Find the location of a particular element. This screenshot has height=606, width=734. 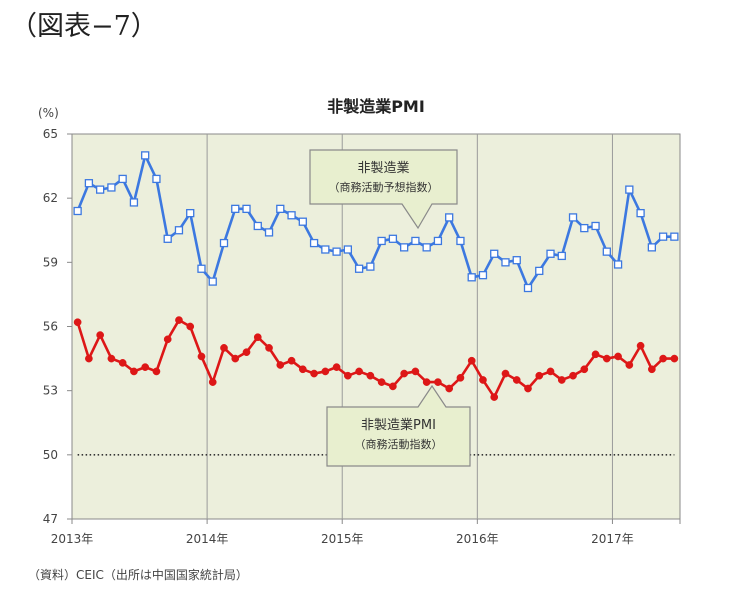

y-axis-unit-label: (%) is located at coordinates (48, 113).